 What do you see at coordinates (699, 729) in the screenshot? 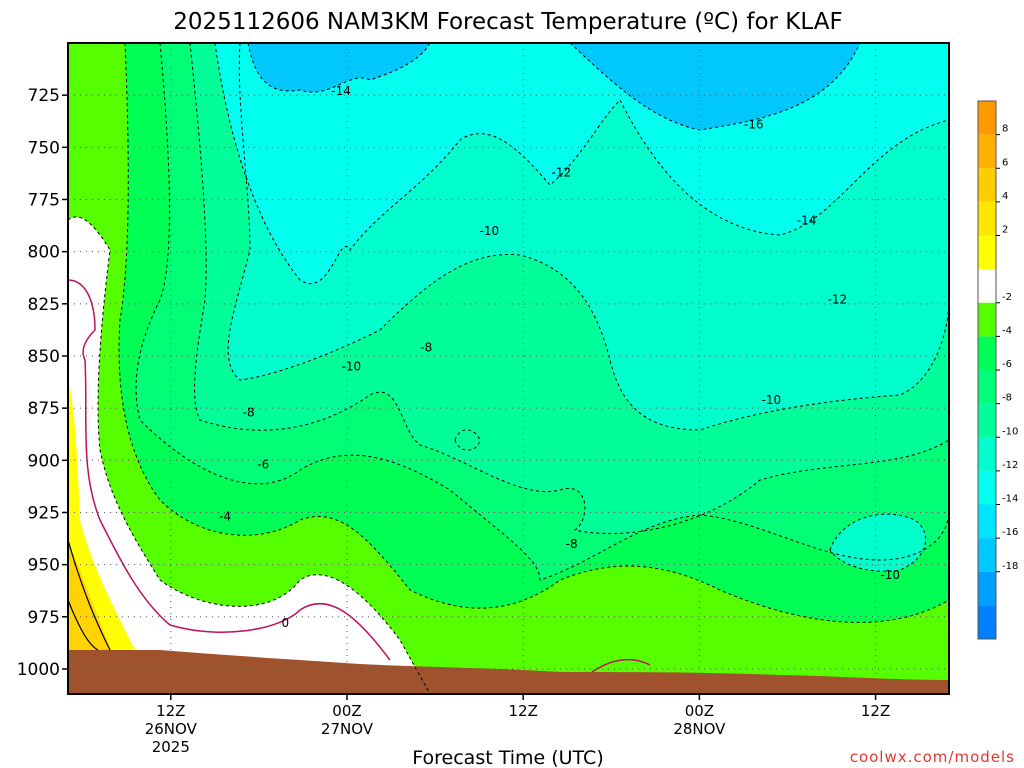
I see `x-tick-label: 28NOV` at bounding box center [699, 729].